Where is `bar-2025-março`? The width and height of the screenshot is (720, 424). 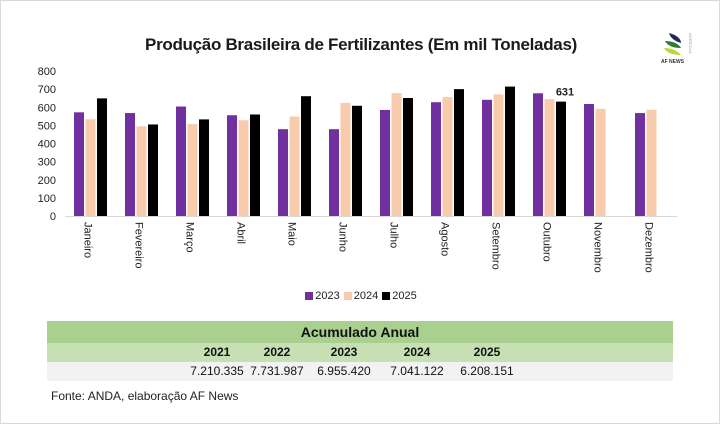
bar-2025-março is located at coordinates (204, 167).